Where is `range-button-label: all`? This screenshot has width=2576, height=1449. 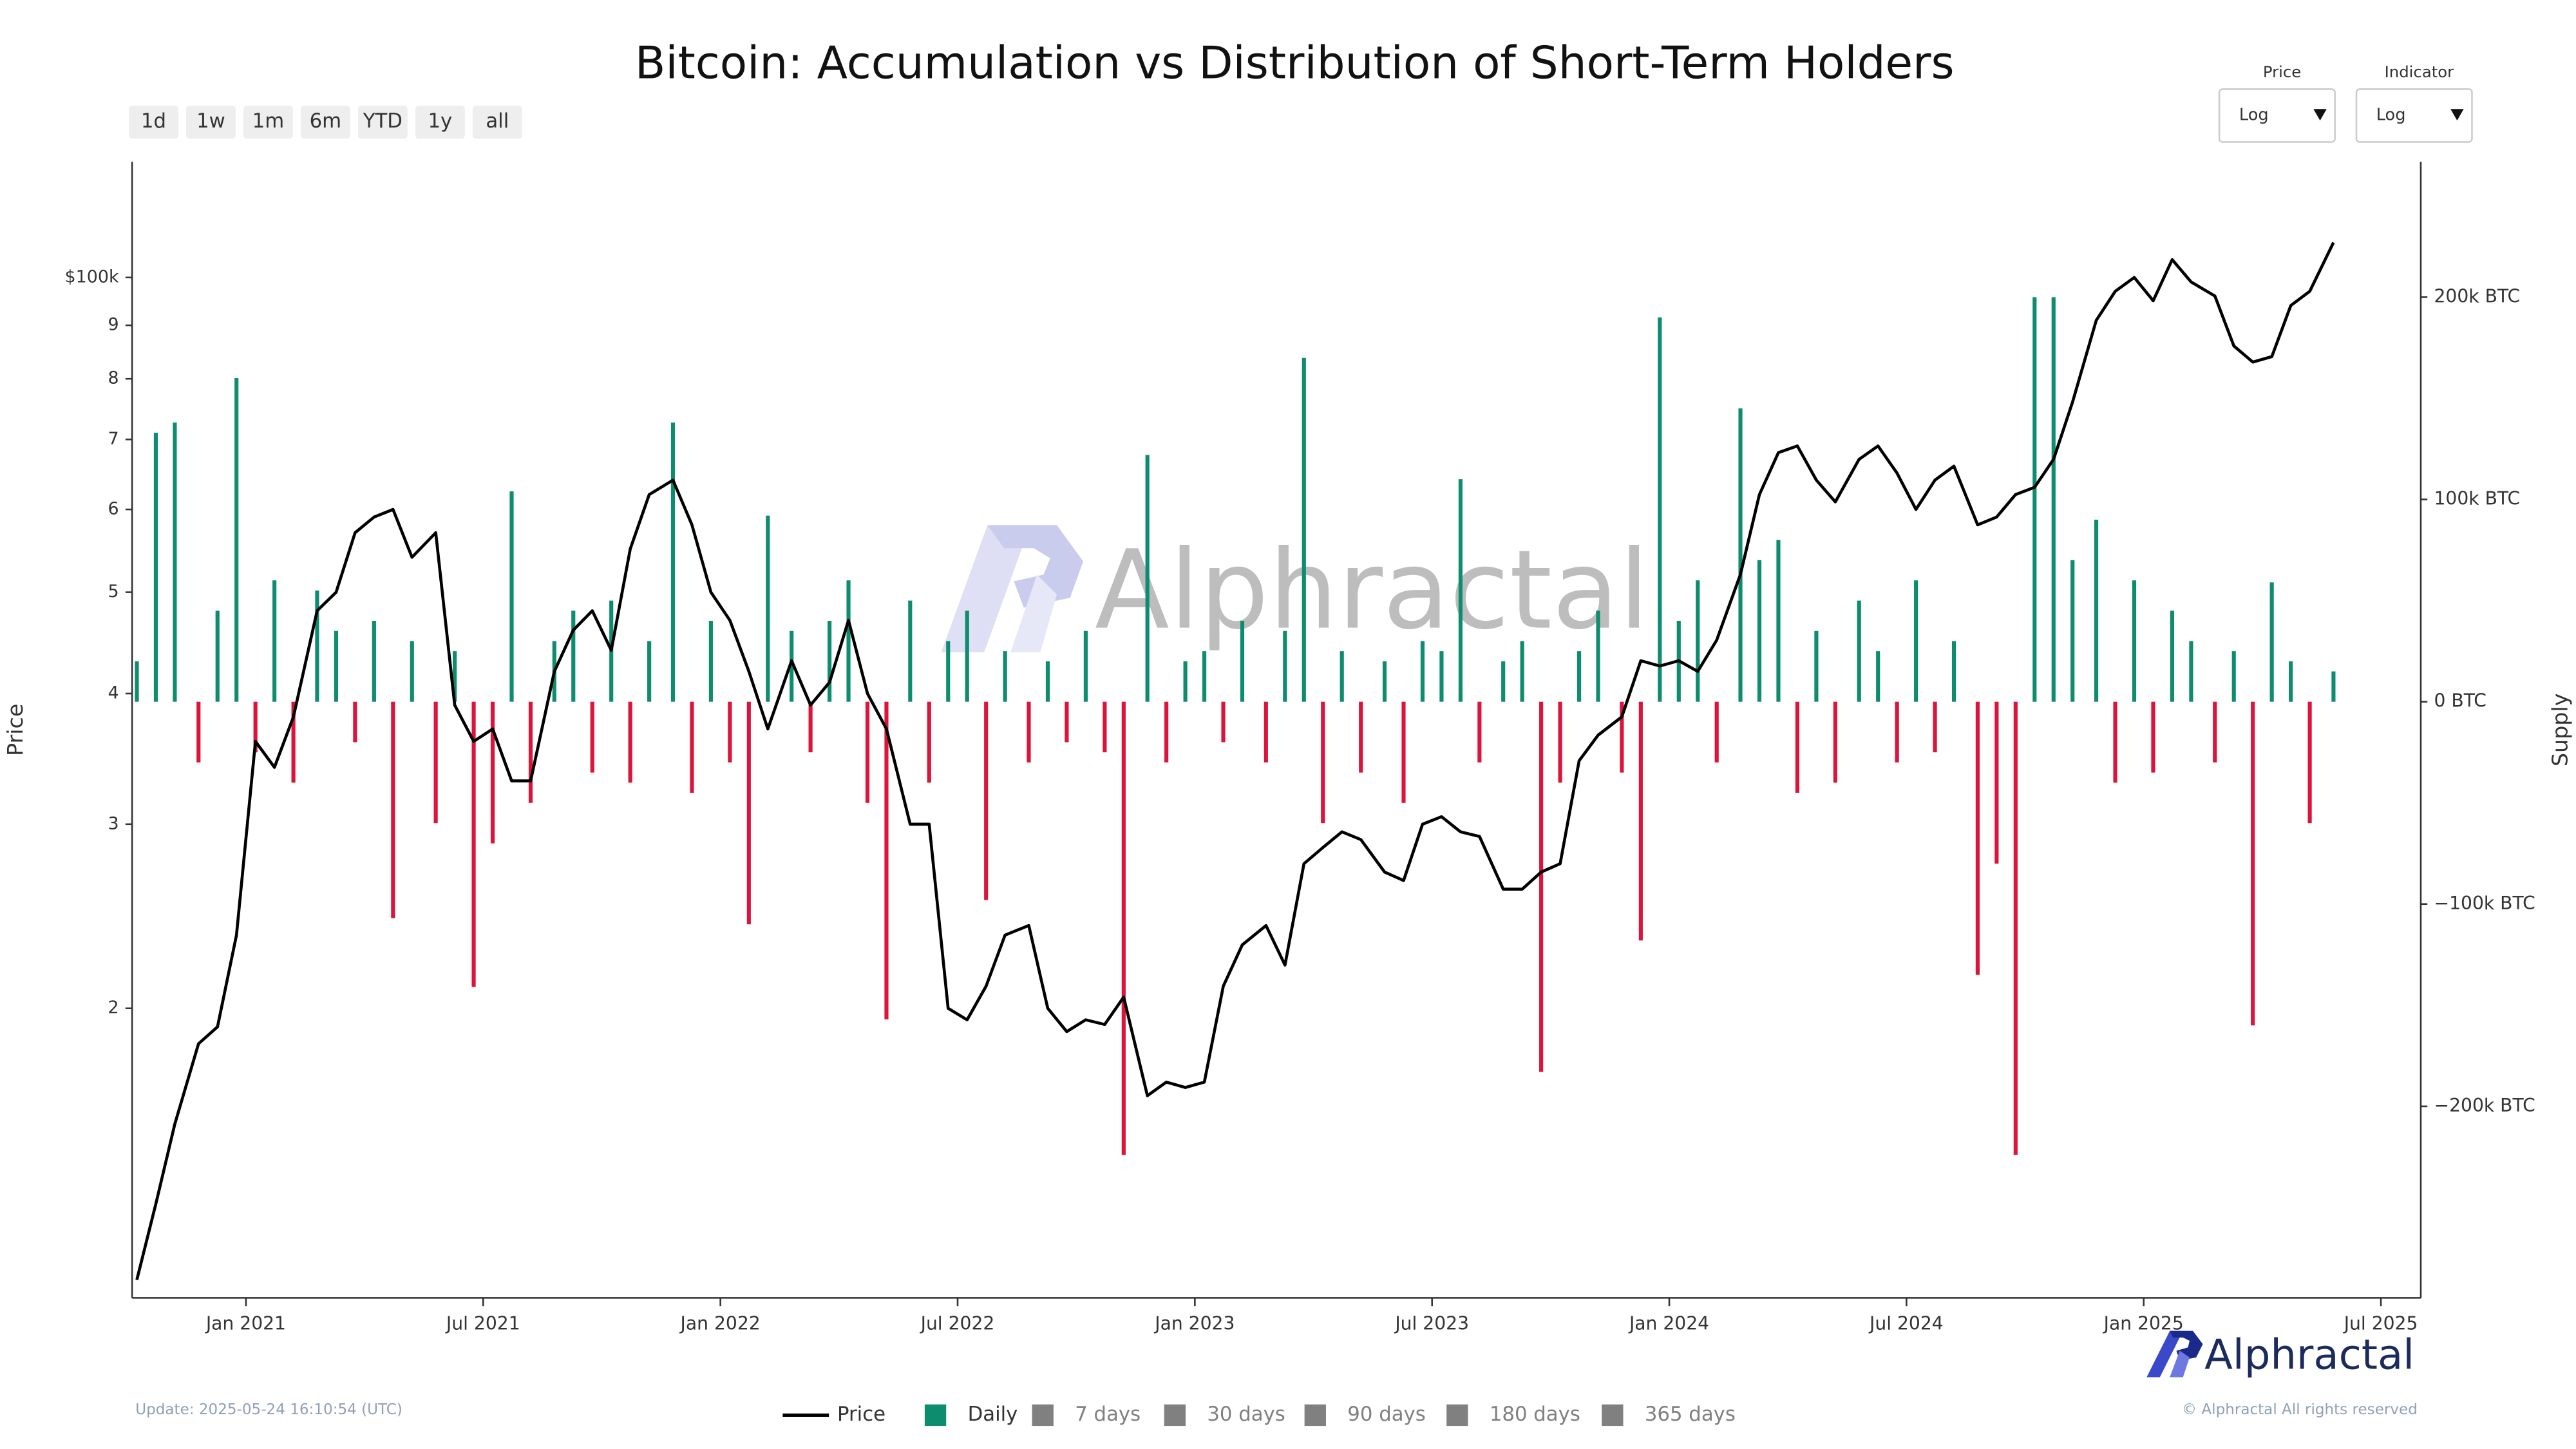 range-button-label: all is located at coordinates (497, 121).